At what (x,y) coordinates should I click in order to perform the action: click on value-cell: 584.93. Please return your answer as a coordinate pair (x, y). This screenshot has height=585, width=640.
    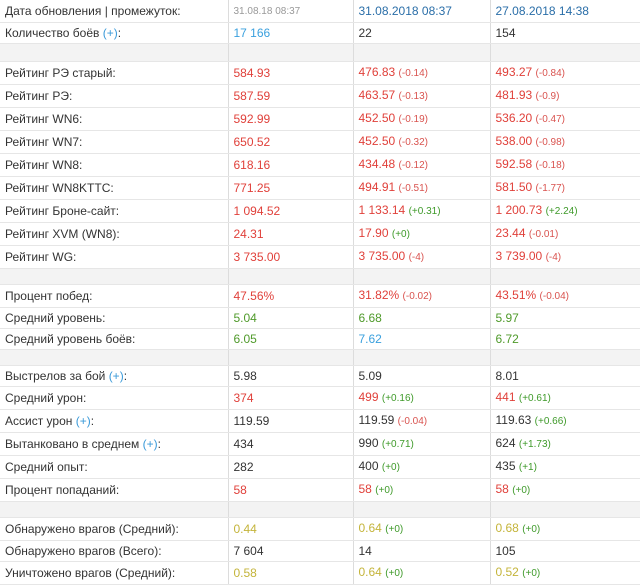
    Looking at the image, I should click on (291, 73).